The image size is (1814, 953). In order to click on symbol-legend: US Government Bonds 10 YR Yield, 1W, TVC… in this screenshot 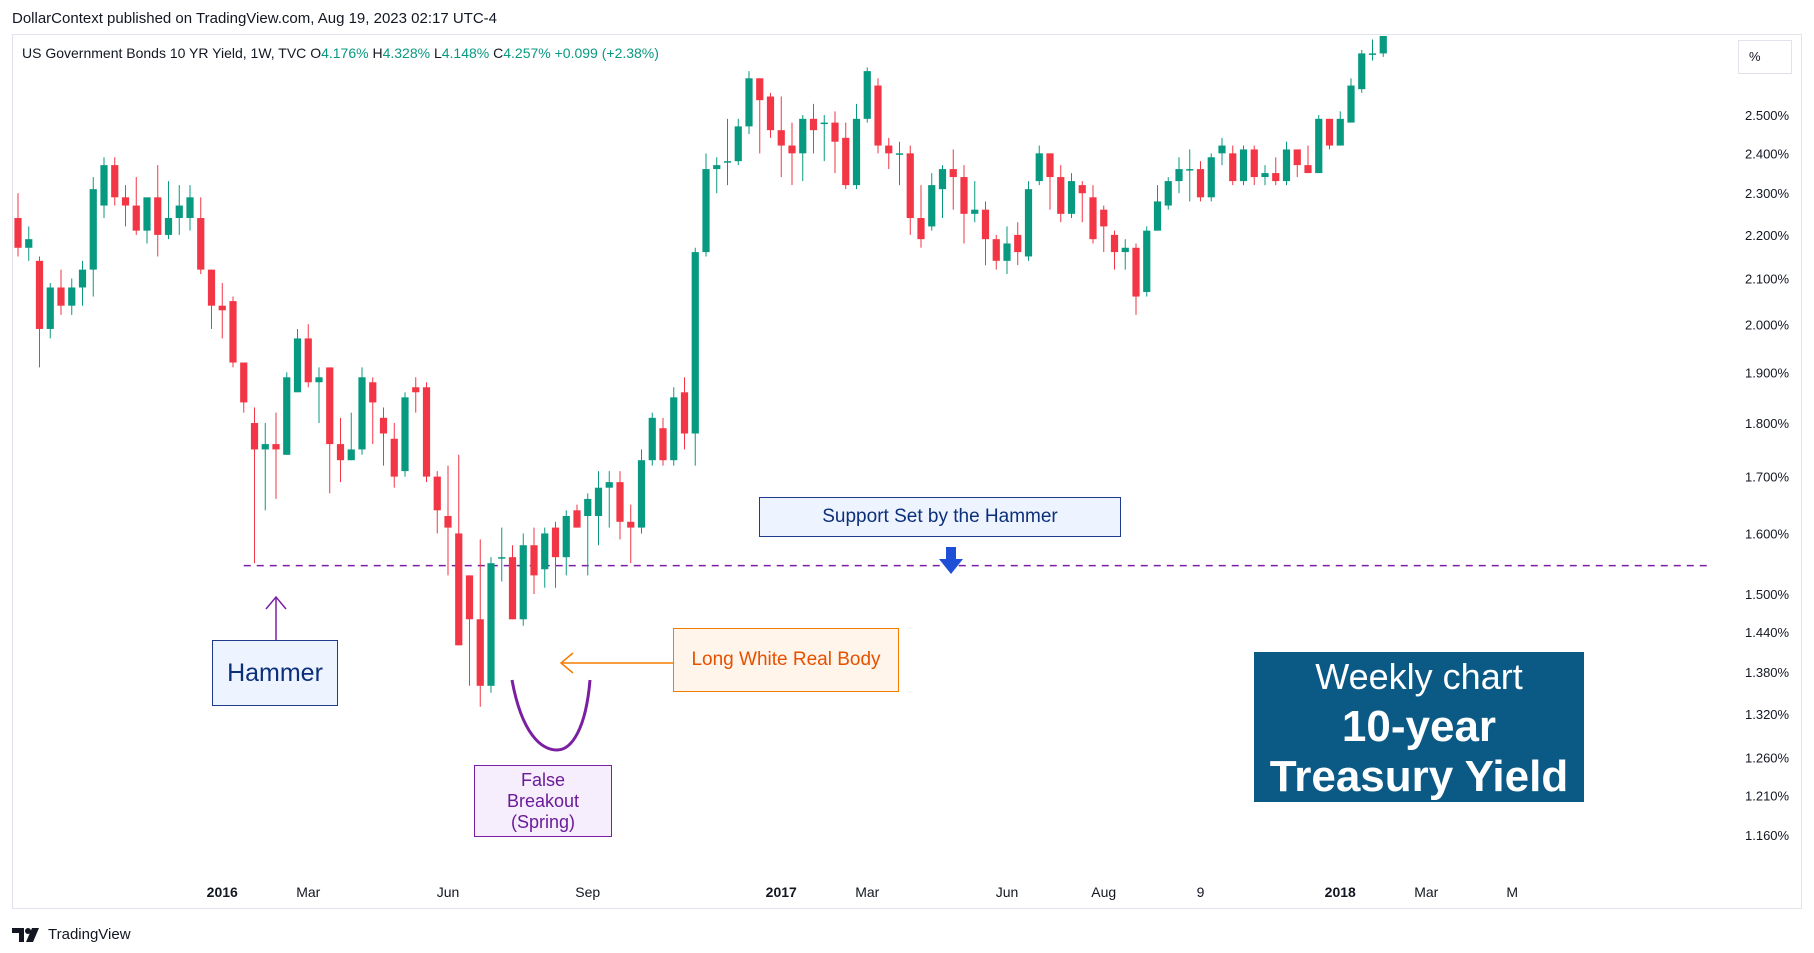, I will do `click(340, 53)`.